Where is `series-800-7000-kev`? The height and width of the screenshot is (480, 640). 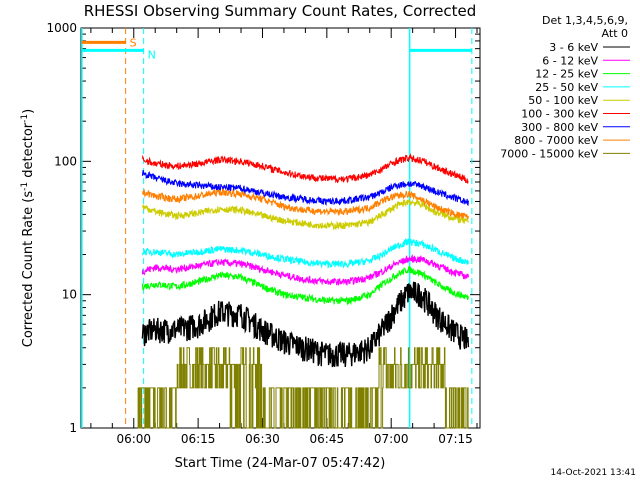 series-800-7000-kev is located at coordinates (305, 203).